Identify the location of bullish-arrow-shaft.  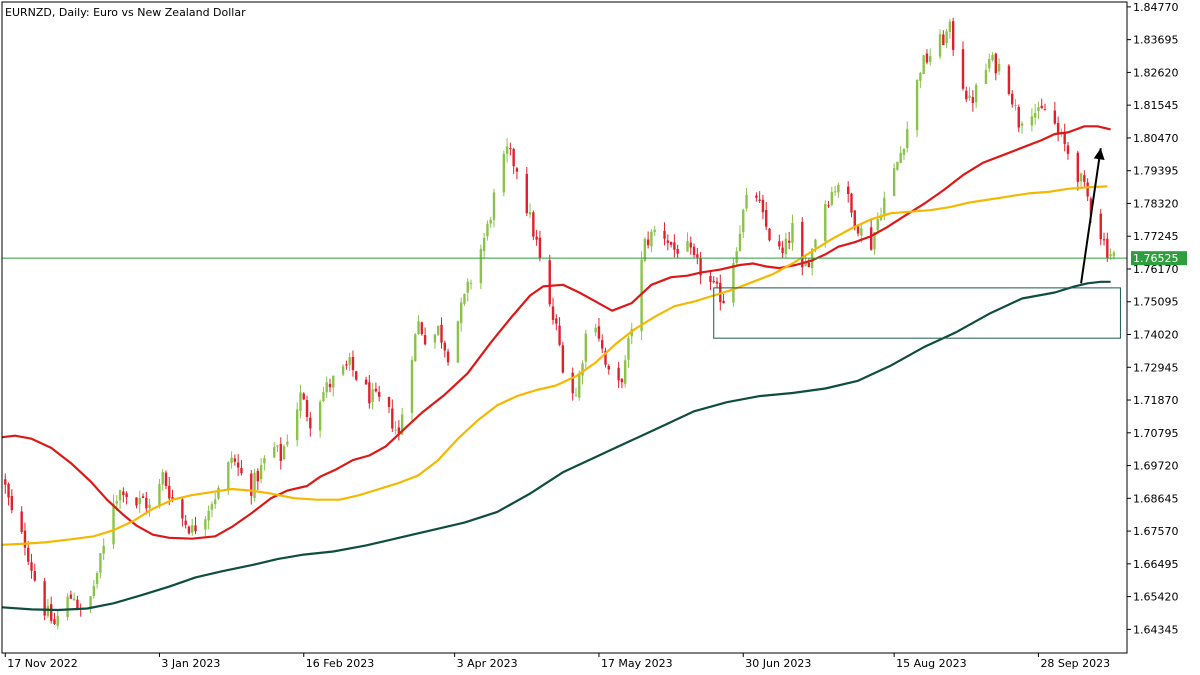
(1091, 216).